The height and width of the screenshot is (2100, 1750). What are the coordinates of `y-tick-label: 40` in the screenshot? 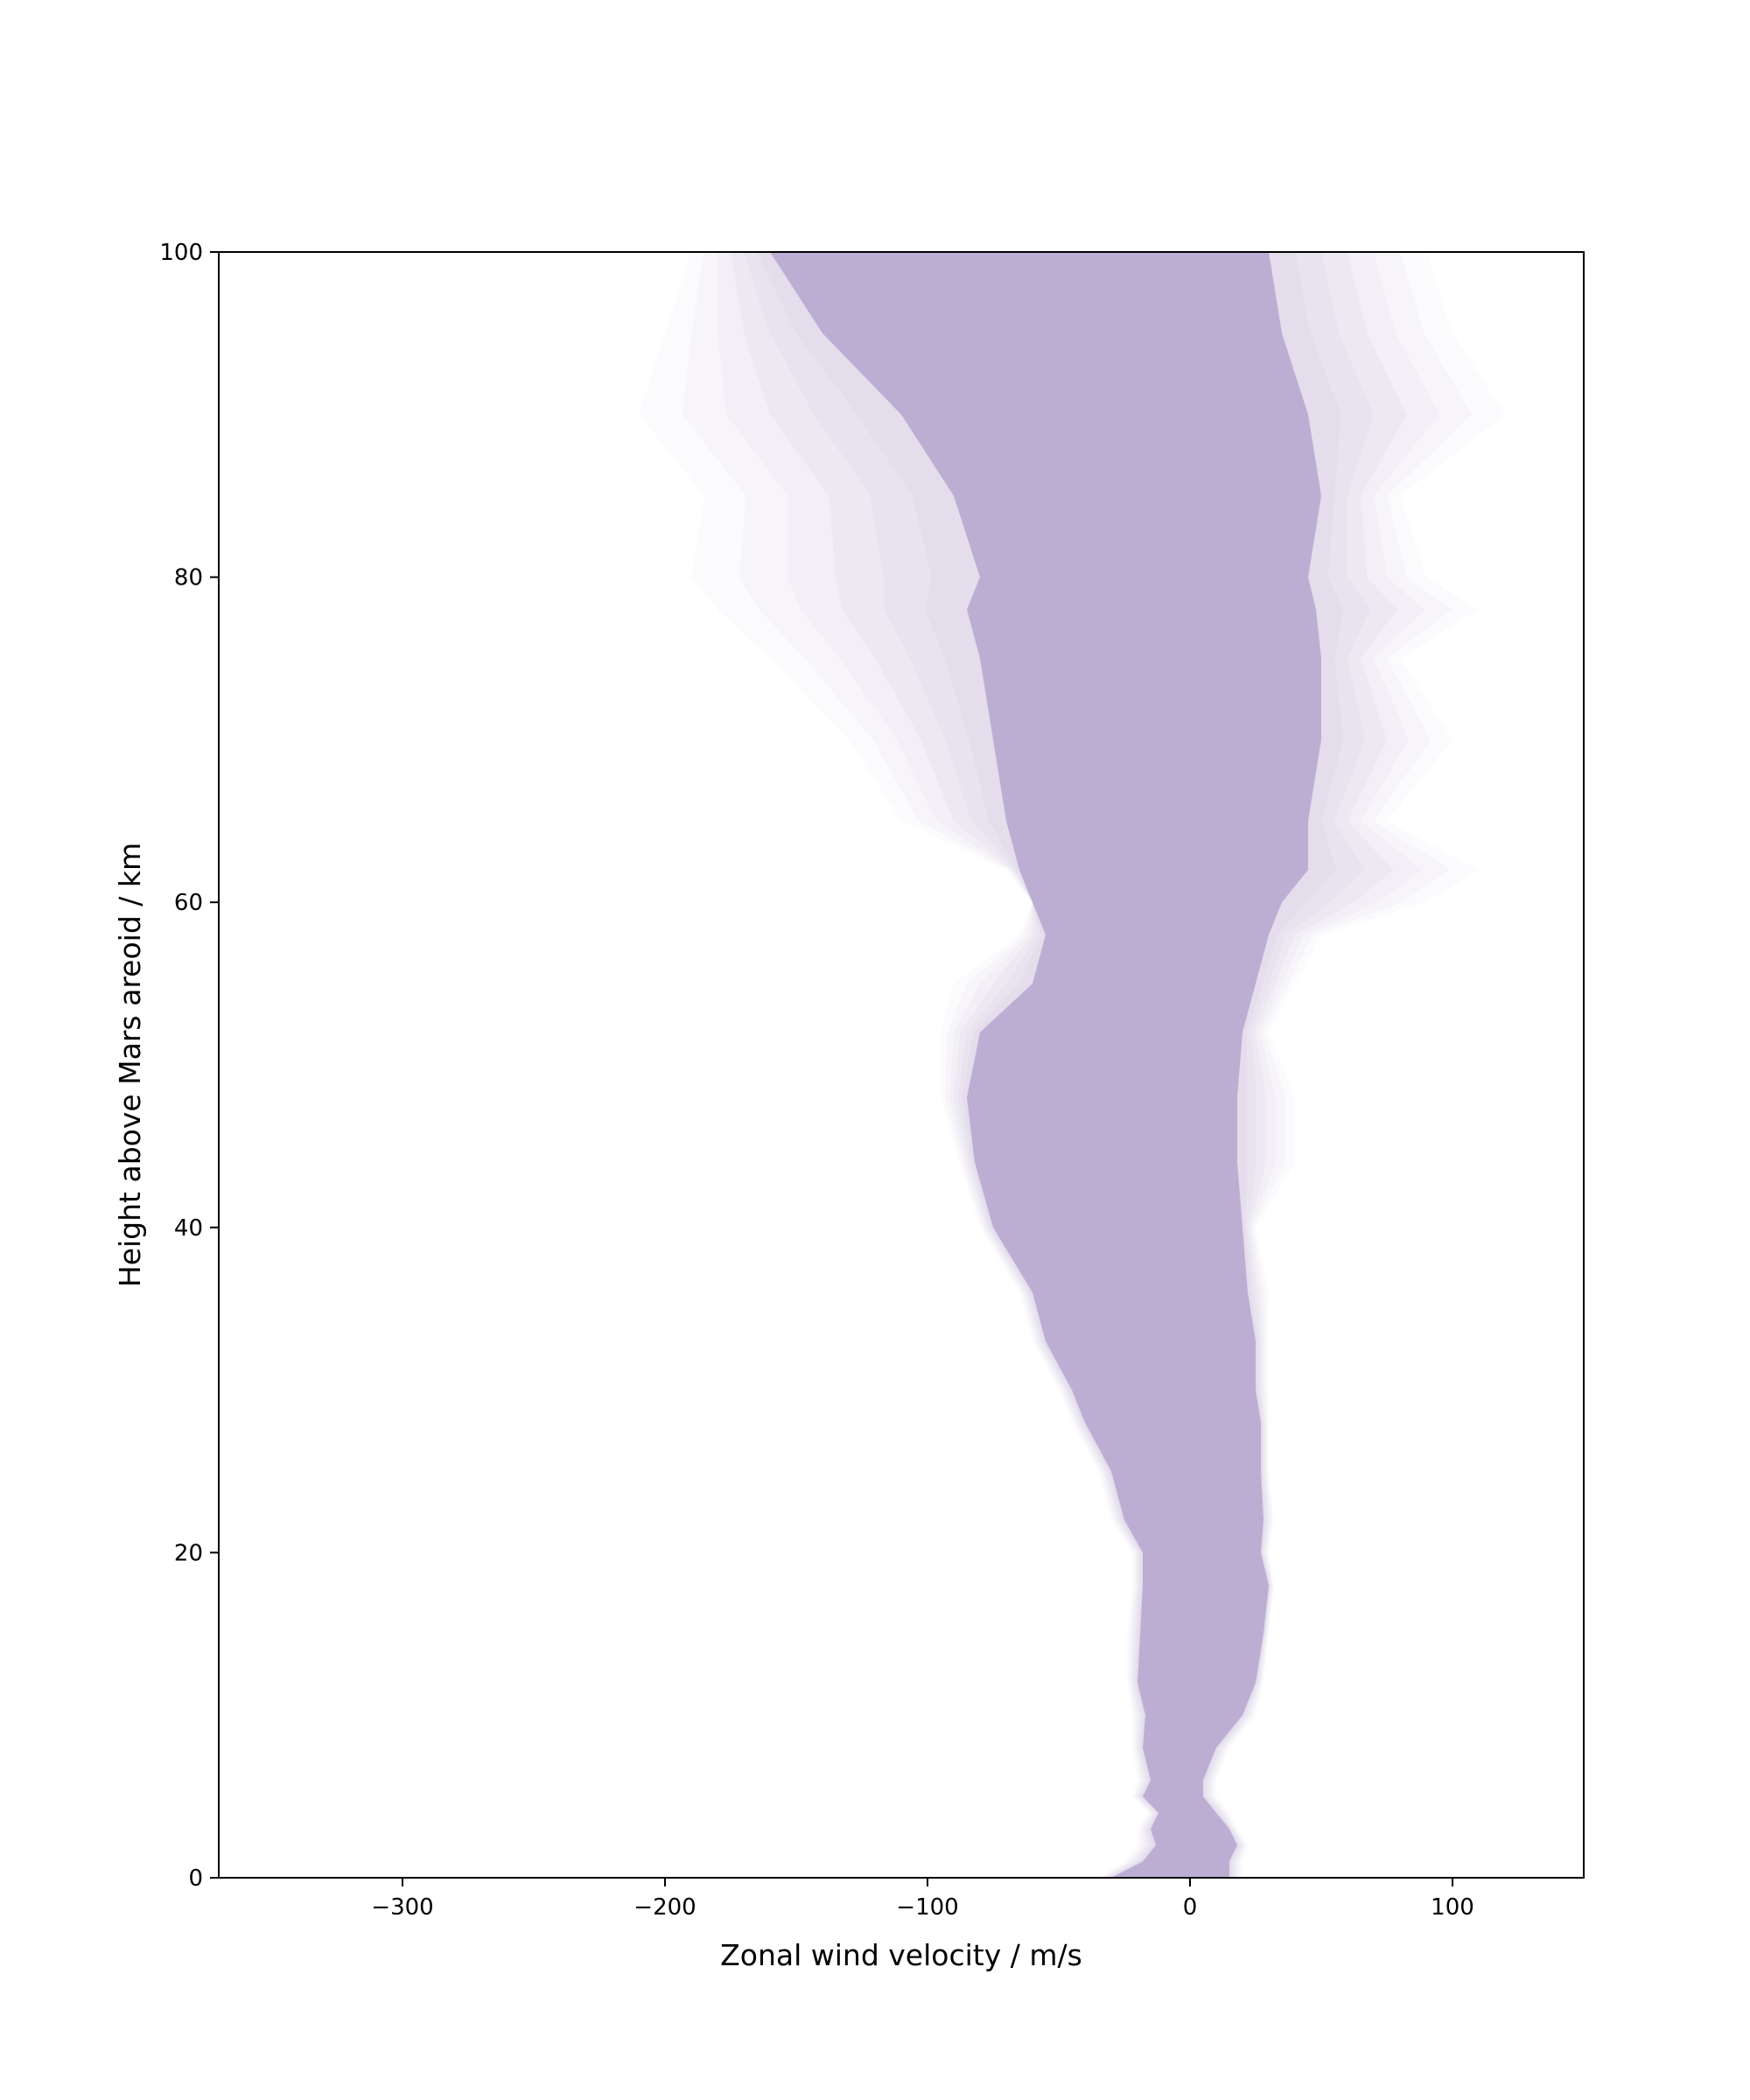 It's located at (188, 1228).